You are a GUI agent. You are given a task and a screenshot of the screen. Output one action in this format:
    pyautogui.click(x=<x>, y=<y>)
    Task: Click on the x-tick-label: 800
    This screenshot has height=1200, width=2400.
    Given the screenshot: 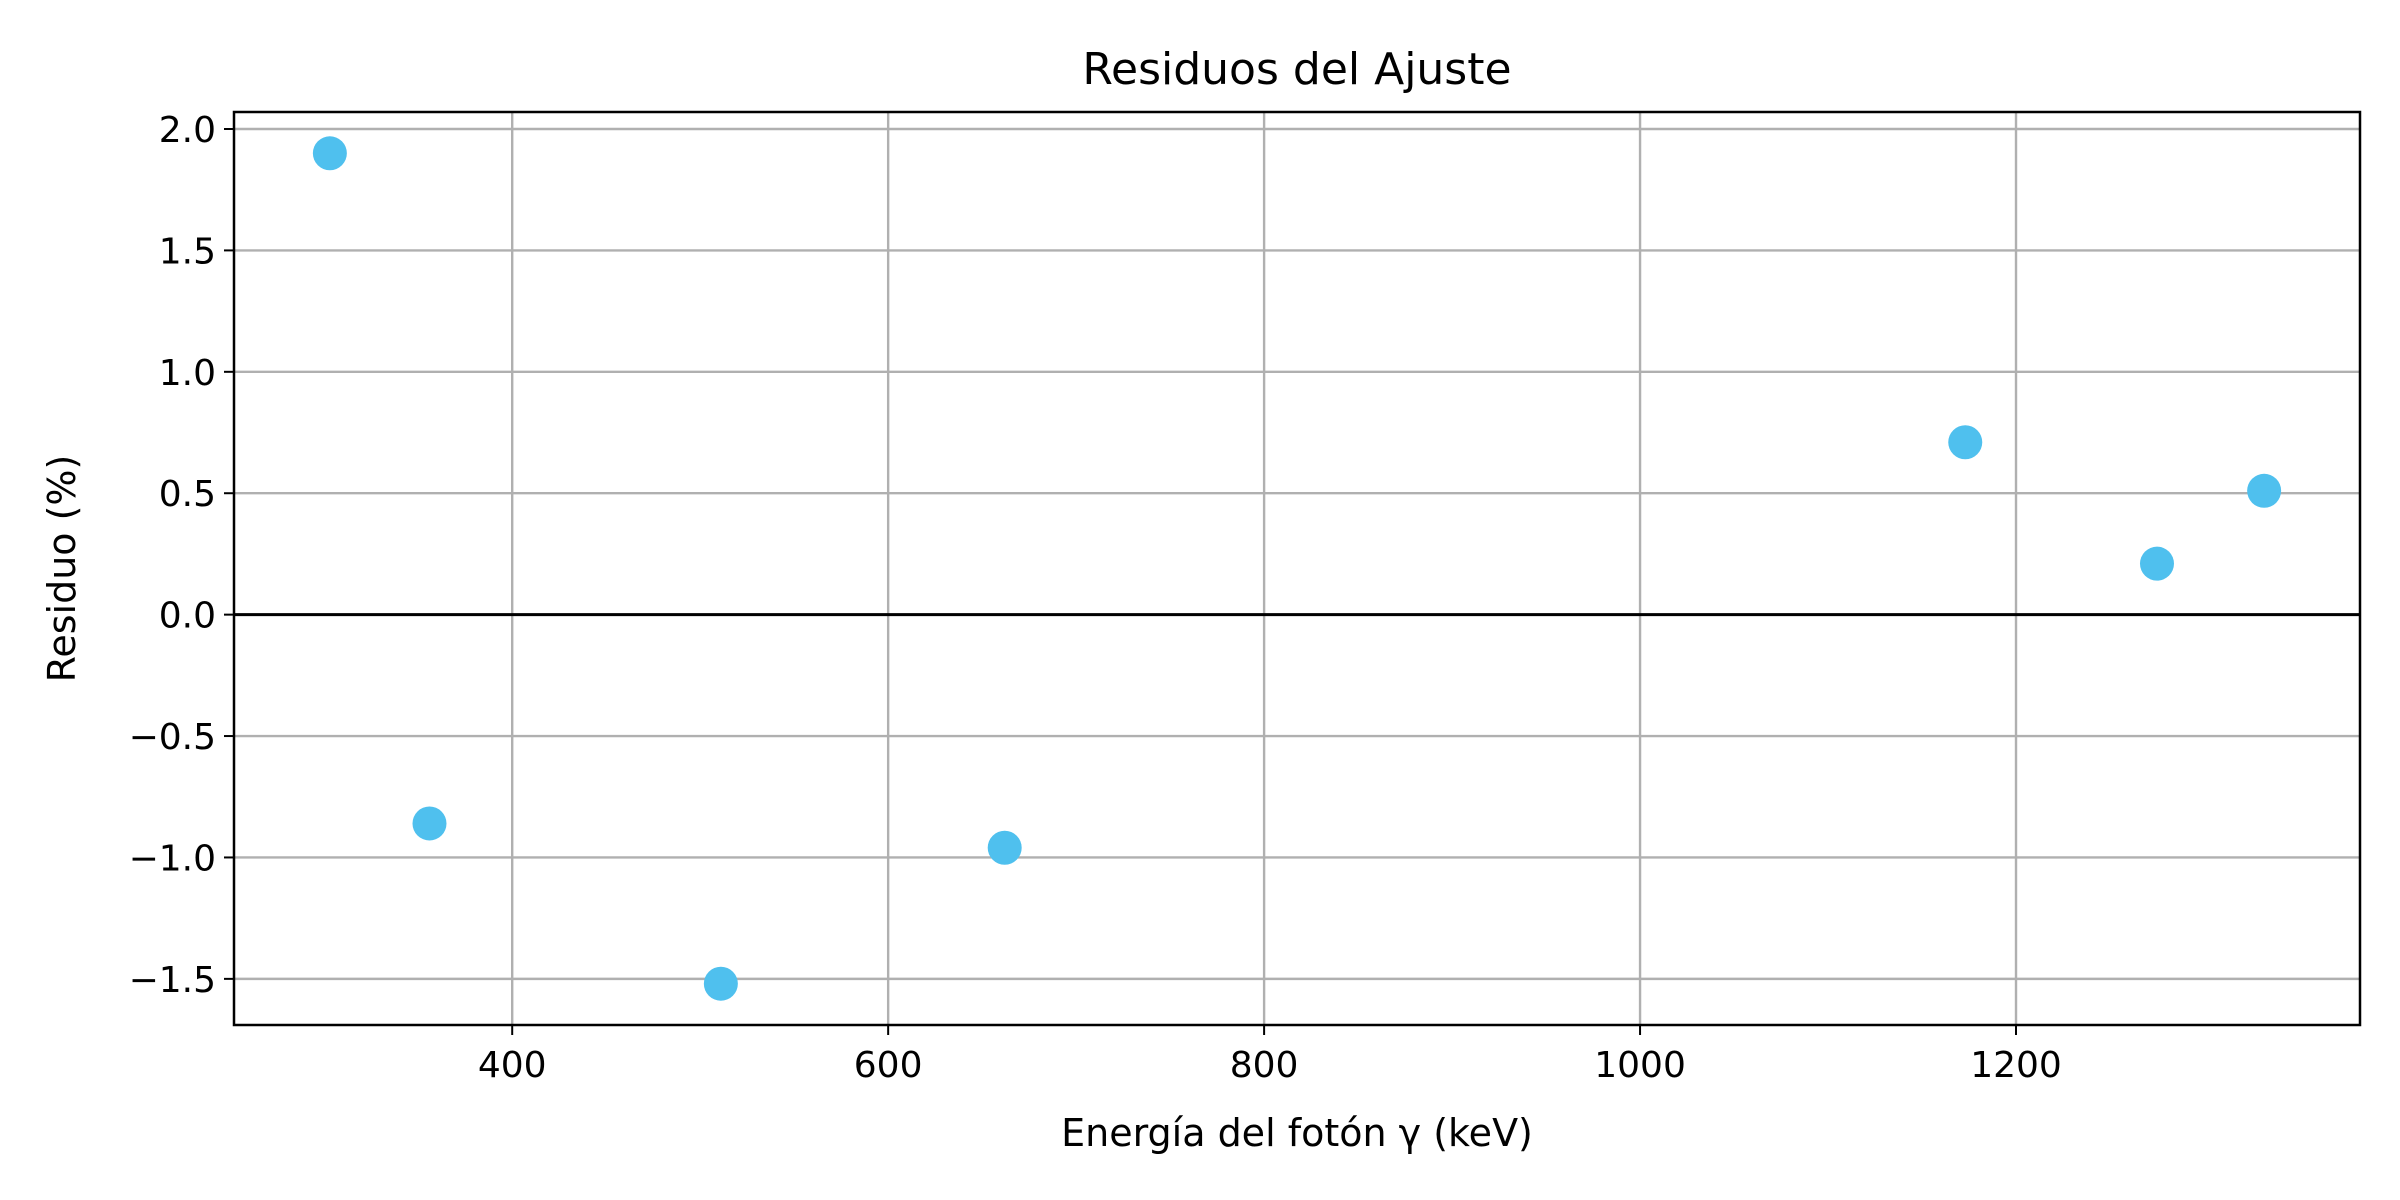 What is the action you would take?
    pyautogui.click(x=1264, y=1065)
    